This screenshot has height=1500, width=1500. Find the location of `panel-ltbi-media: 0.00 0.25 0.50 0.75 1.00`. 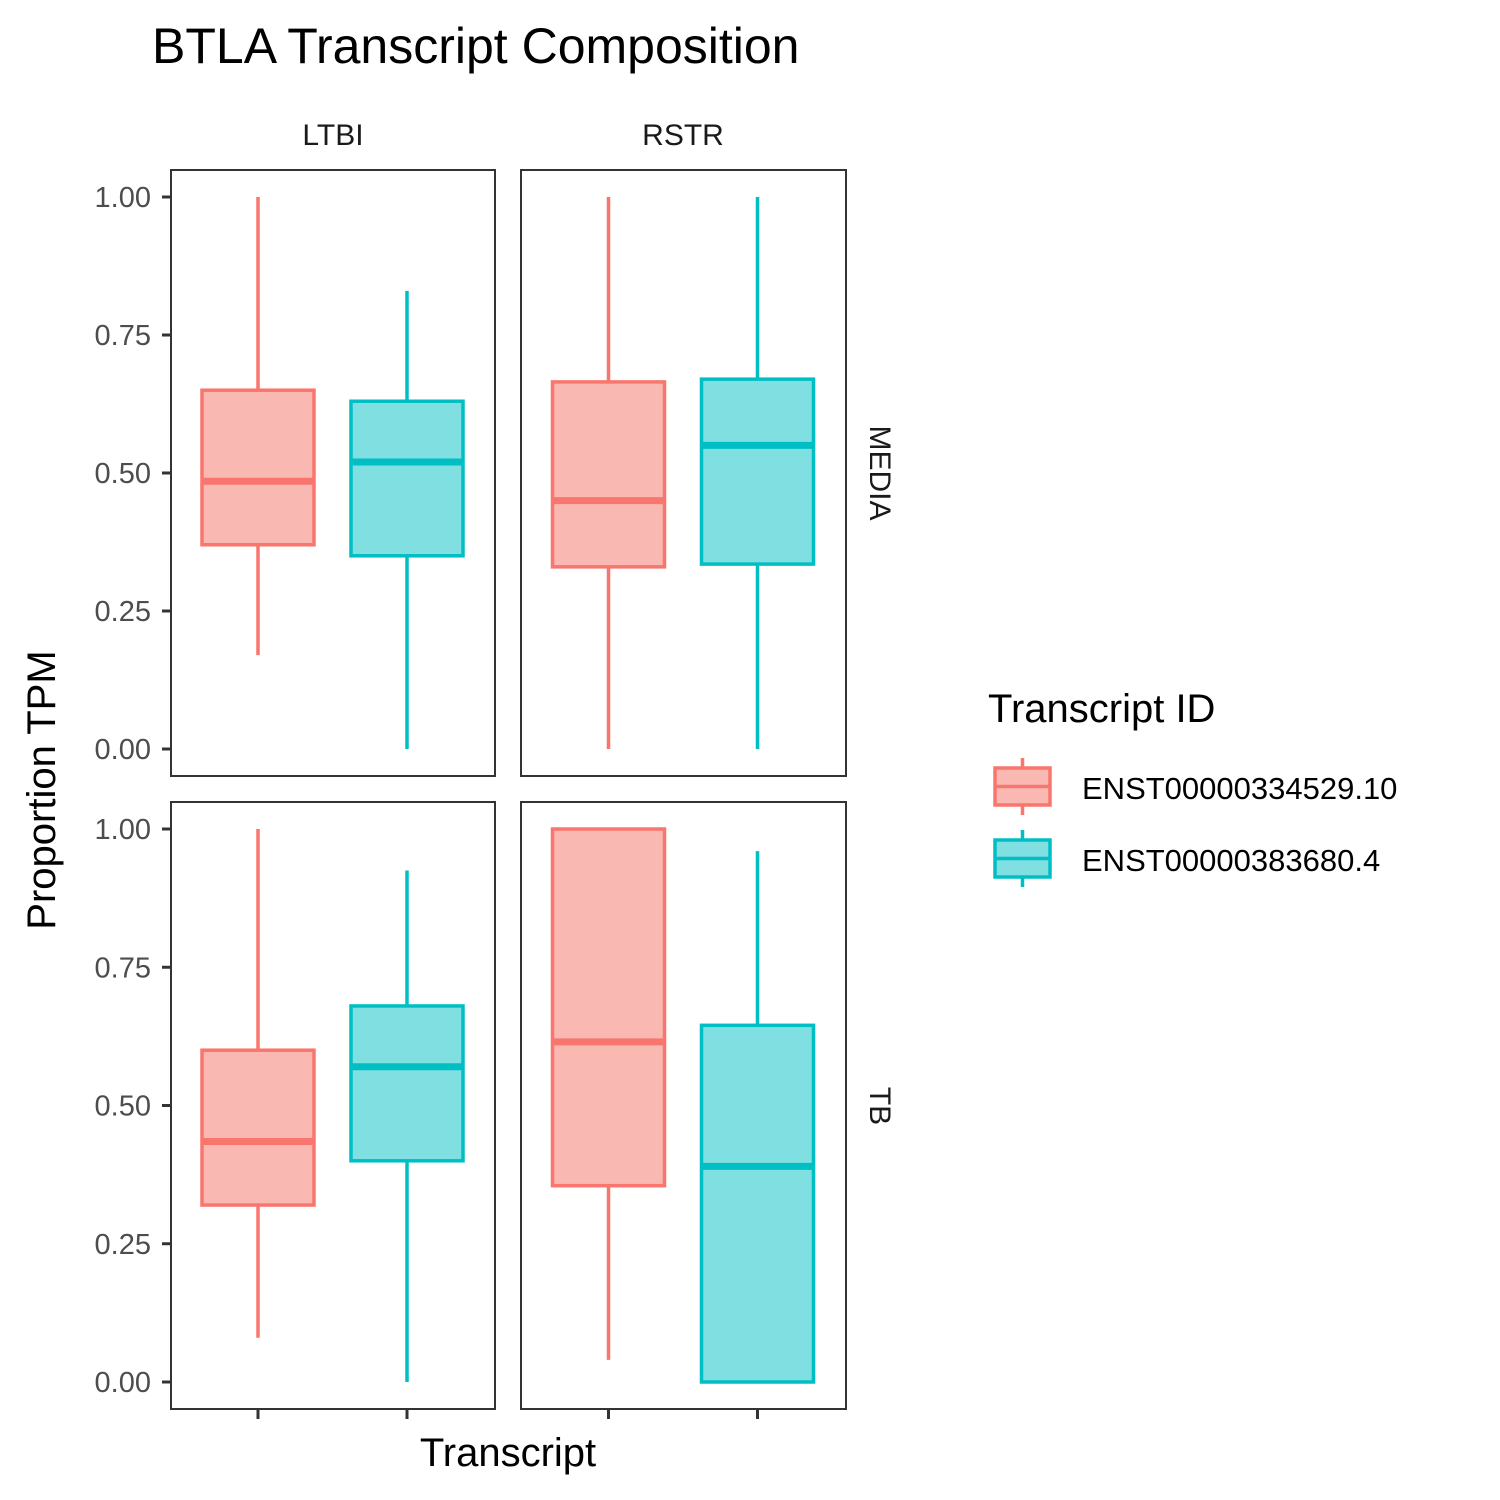

panel-ltbi-media: 0.00 0.25 0.50 0.75 1.00 is located at coordinates (295, 473).